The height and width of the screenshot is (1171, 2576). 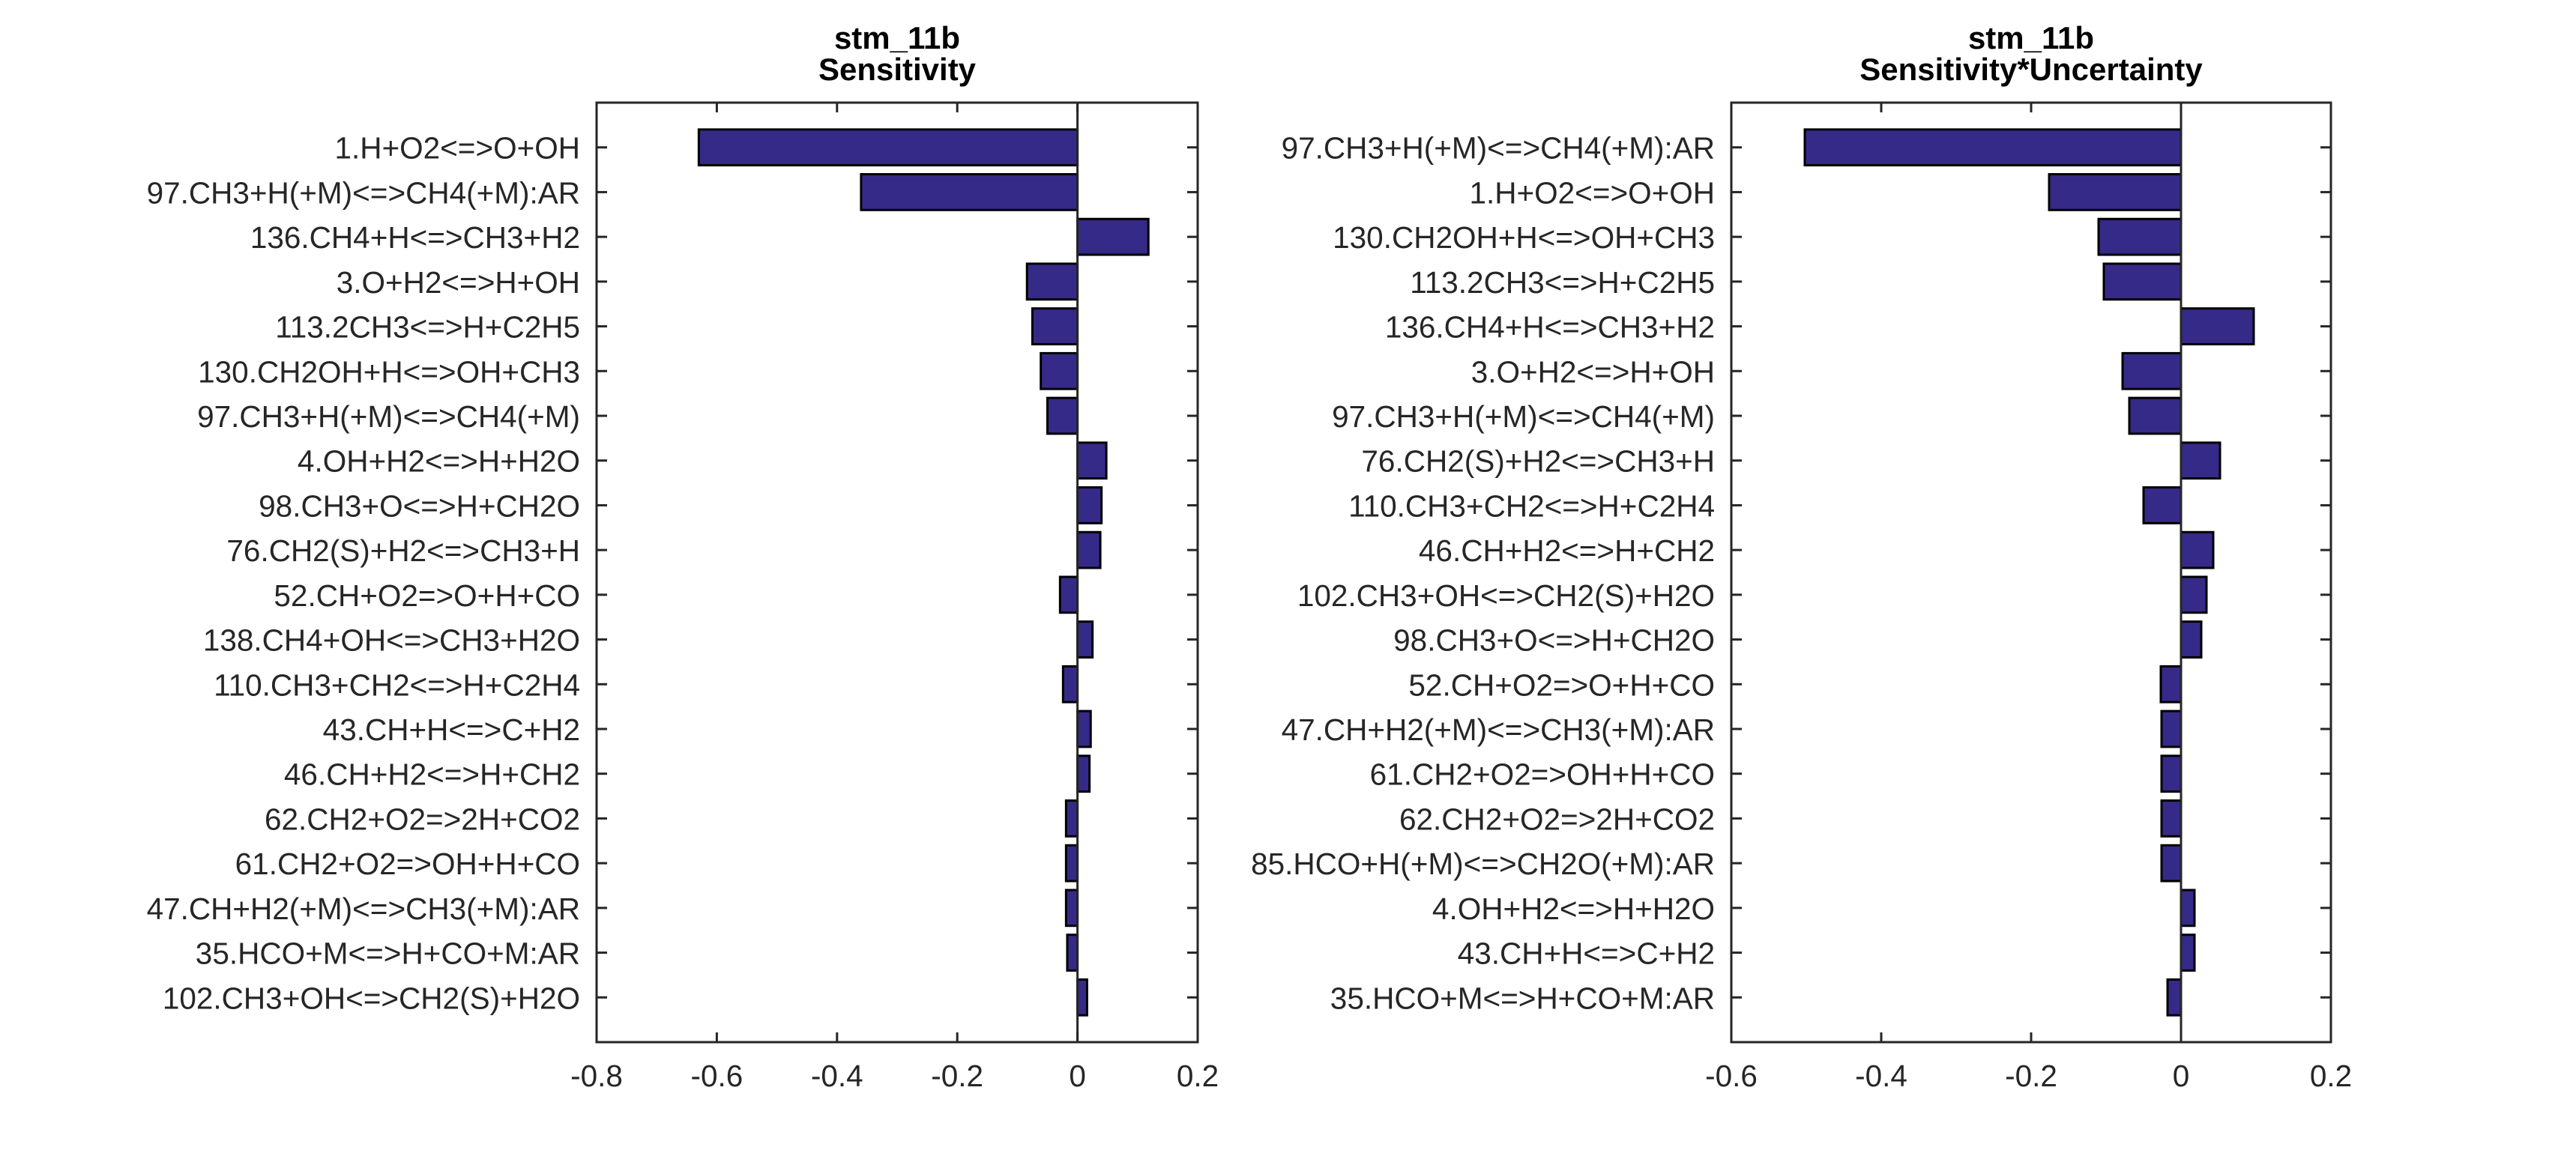 What do you see at coordinates (1550, 327) in the screenshot?
I see `y-category-label: 136.CH4+H<=>CH3+H2` at bounding box center [1550, 327].